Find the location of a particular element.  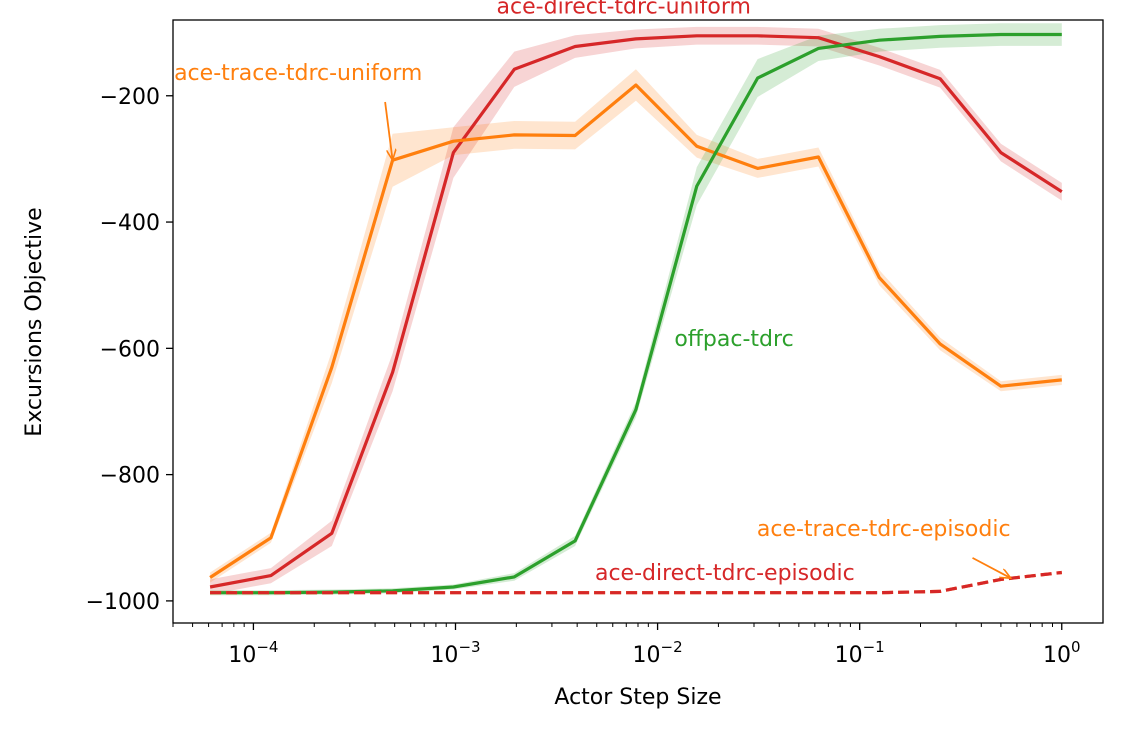

y-tick-label: −200 is located at coordinates (130, 97).